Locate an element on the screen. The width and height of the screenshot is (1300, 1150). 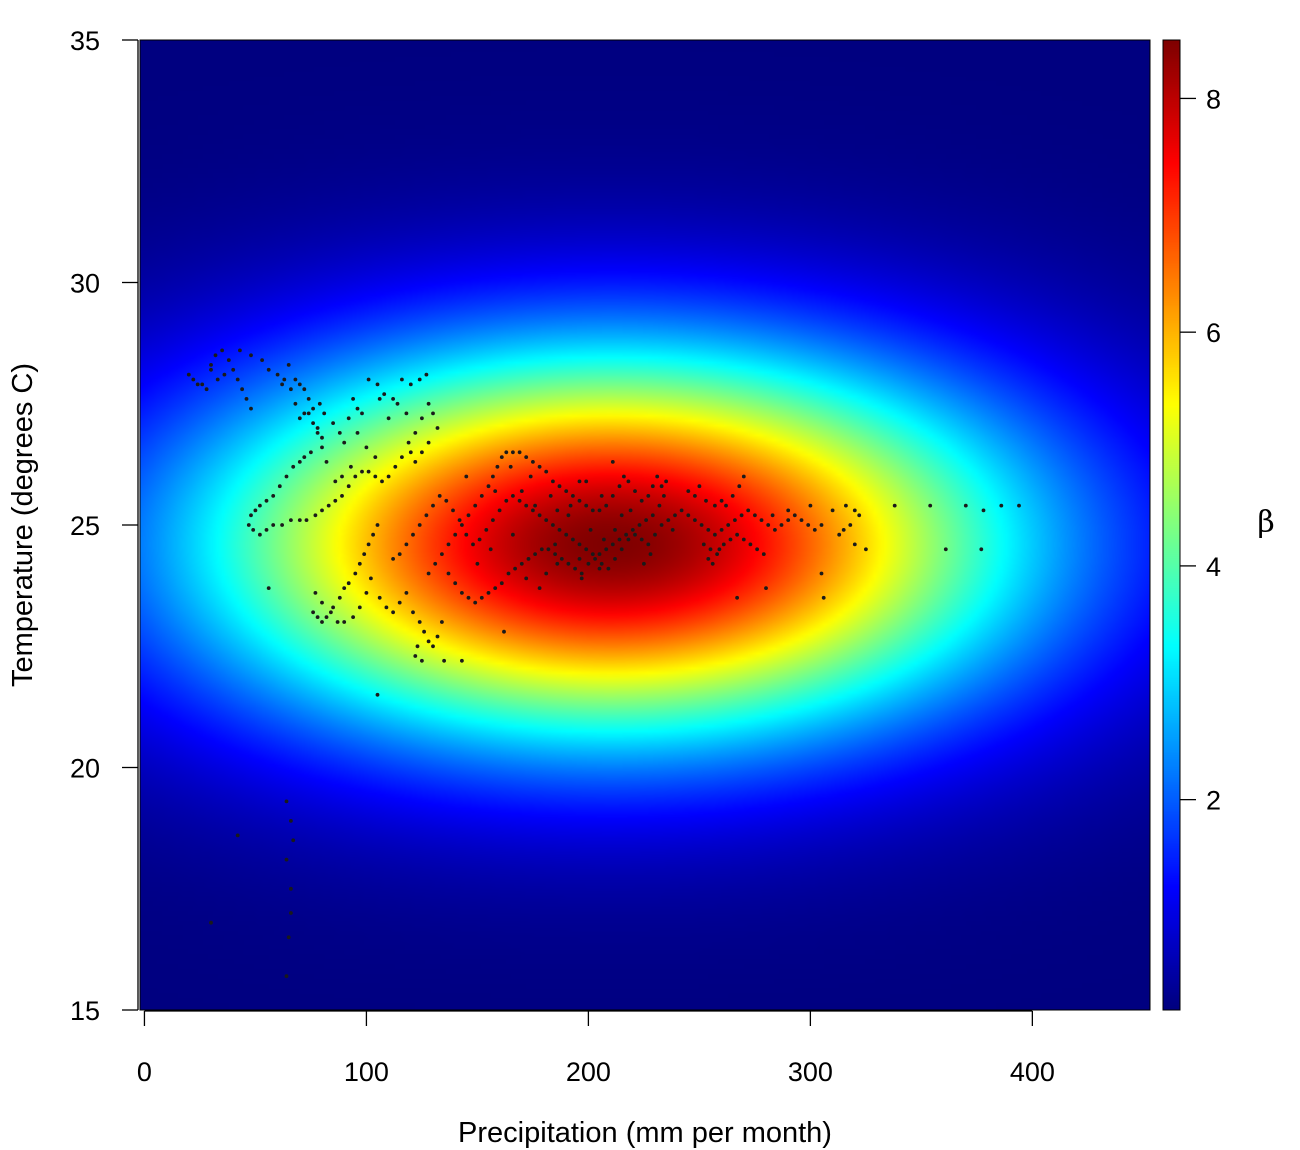
x-axis-title: Precipitation (mm per month) is located at coordinates (645, 1133).